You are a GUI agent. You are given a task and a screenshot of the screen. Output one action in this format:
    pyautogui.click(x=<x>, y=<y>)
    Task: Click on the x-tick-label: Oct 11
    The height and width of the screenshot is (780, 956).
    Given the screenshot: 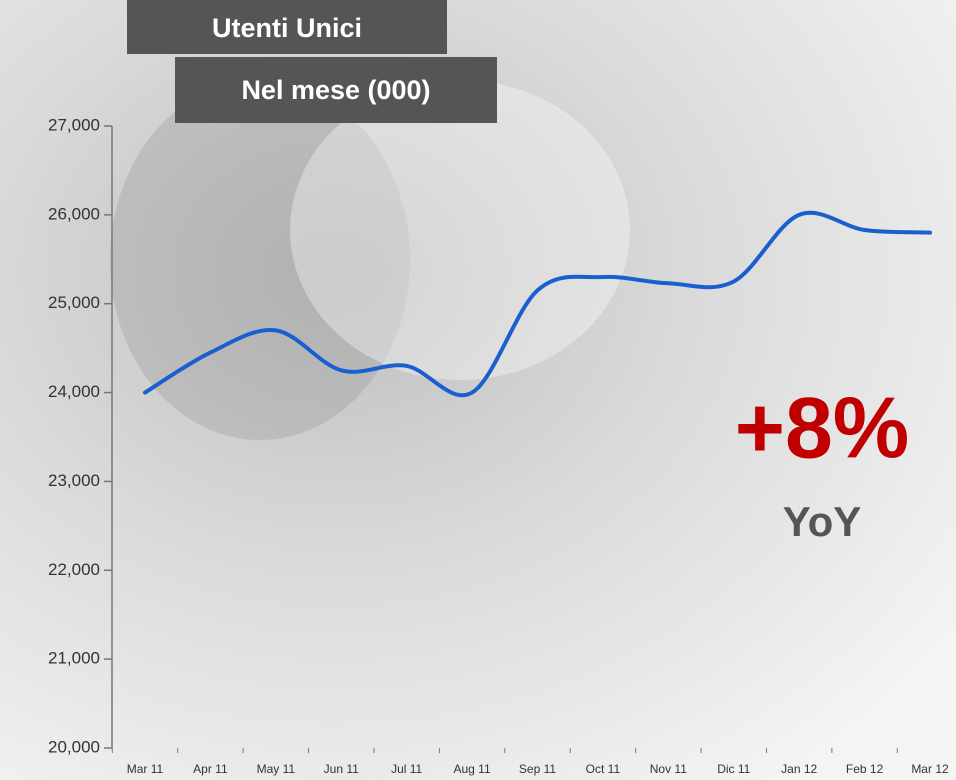 What is the action you would take?
    pyautogui.click(x=603, y=769)
    